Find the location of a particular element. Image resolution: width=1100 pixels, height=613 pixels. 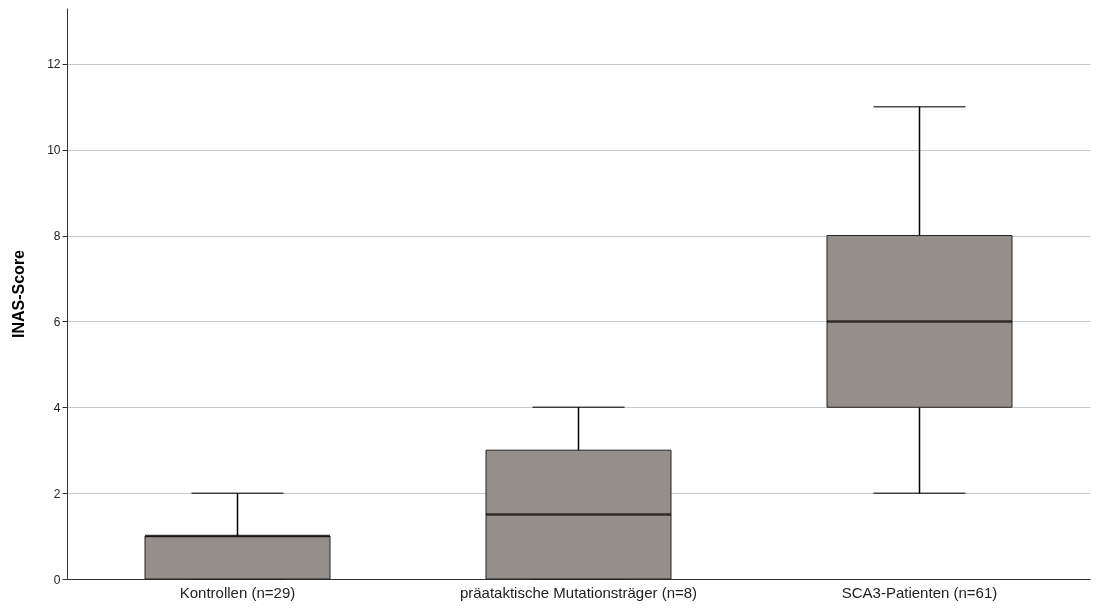

y-tick-label: 2 is located at coordinates (57, 493).